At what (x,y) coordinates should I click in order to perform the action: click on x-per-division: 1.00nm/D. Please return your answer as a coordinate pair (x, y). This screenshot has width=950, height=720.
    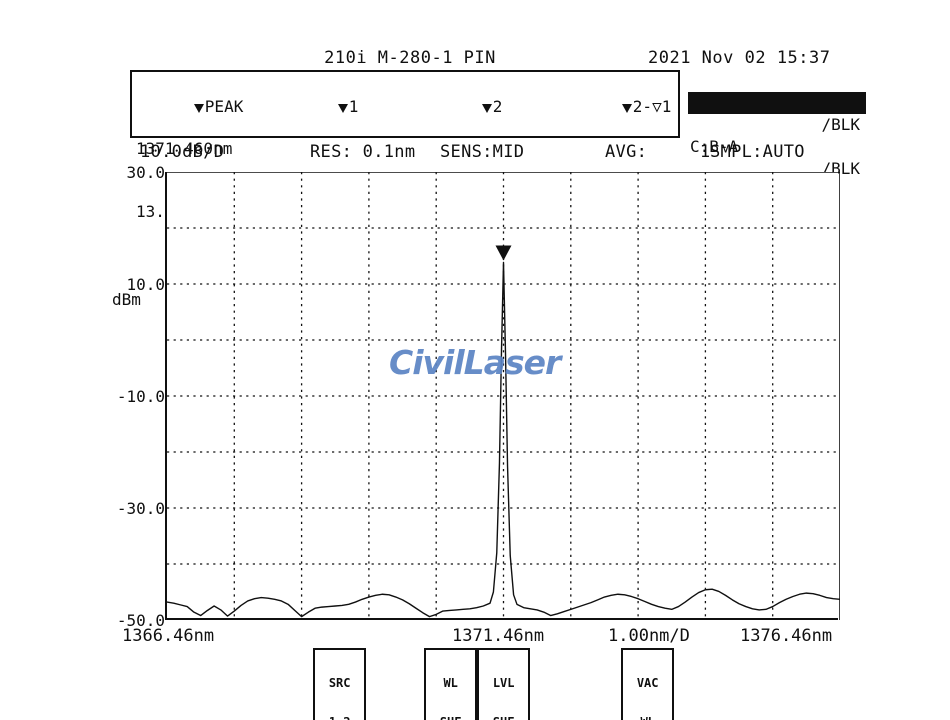
    Looking at the image, I should click on (649, 636).